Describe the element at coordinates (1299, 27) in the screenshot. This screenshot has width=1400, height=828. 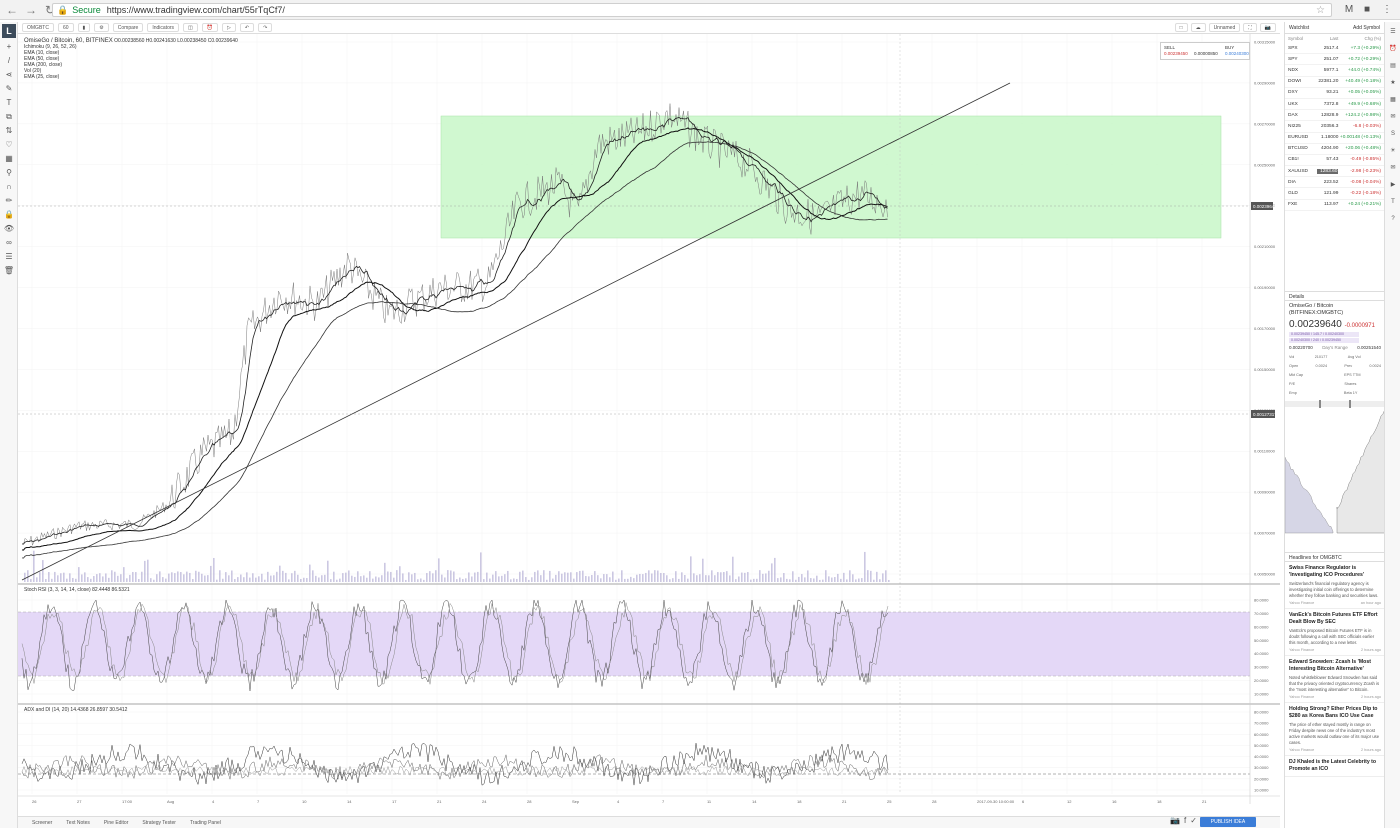
I see `watchlist-title: Watchlist` at that location.